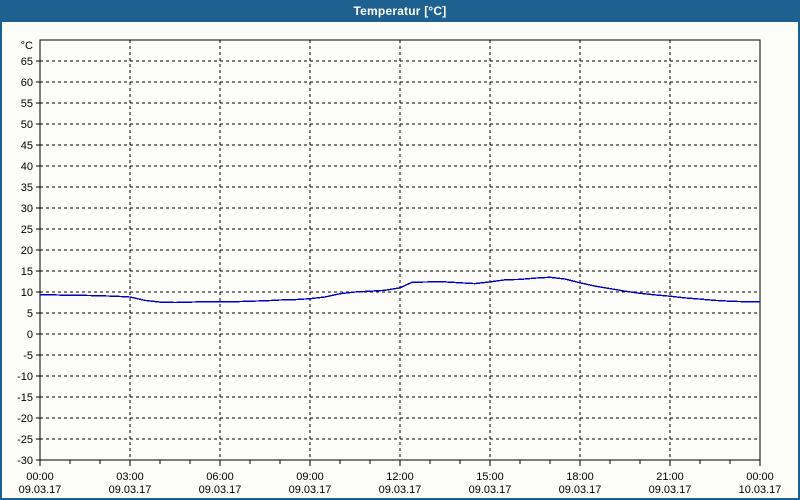 The width and height of the screenshot is (800, 500). What do you see at coordinates (30, 314) in the screenshot?
I see `y-tick-label: 5` at bounding box center [30, 314].